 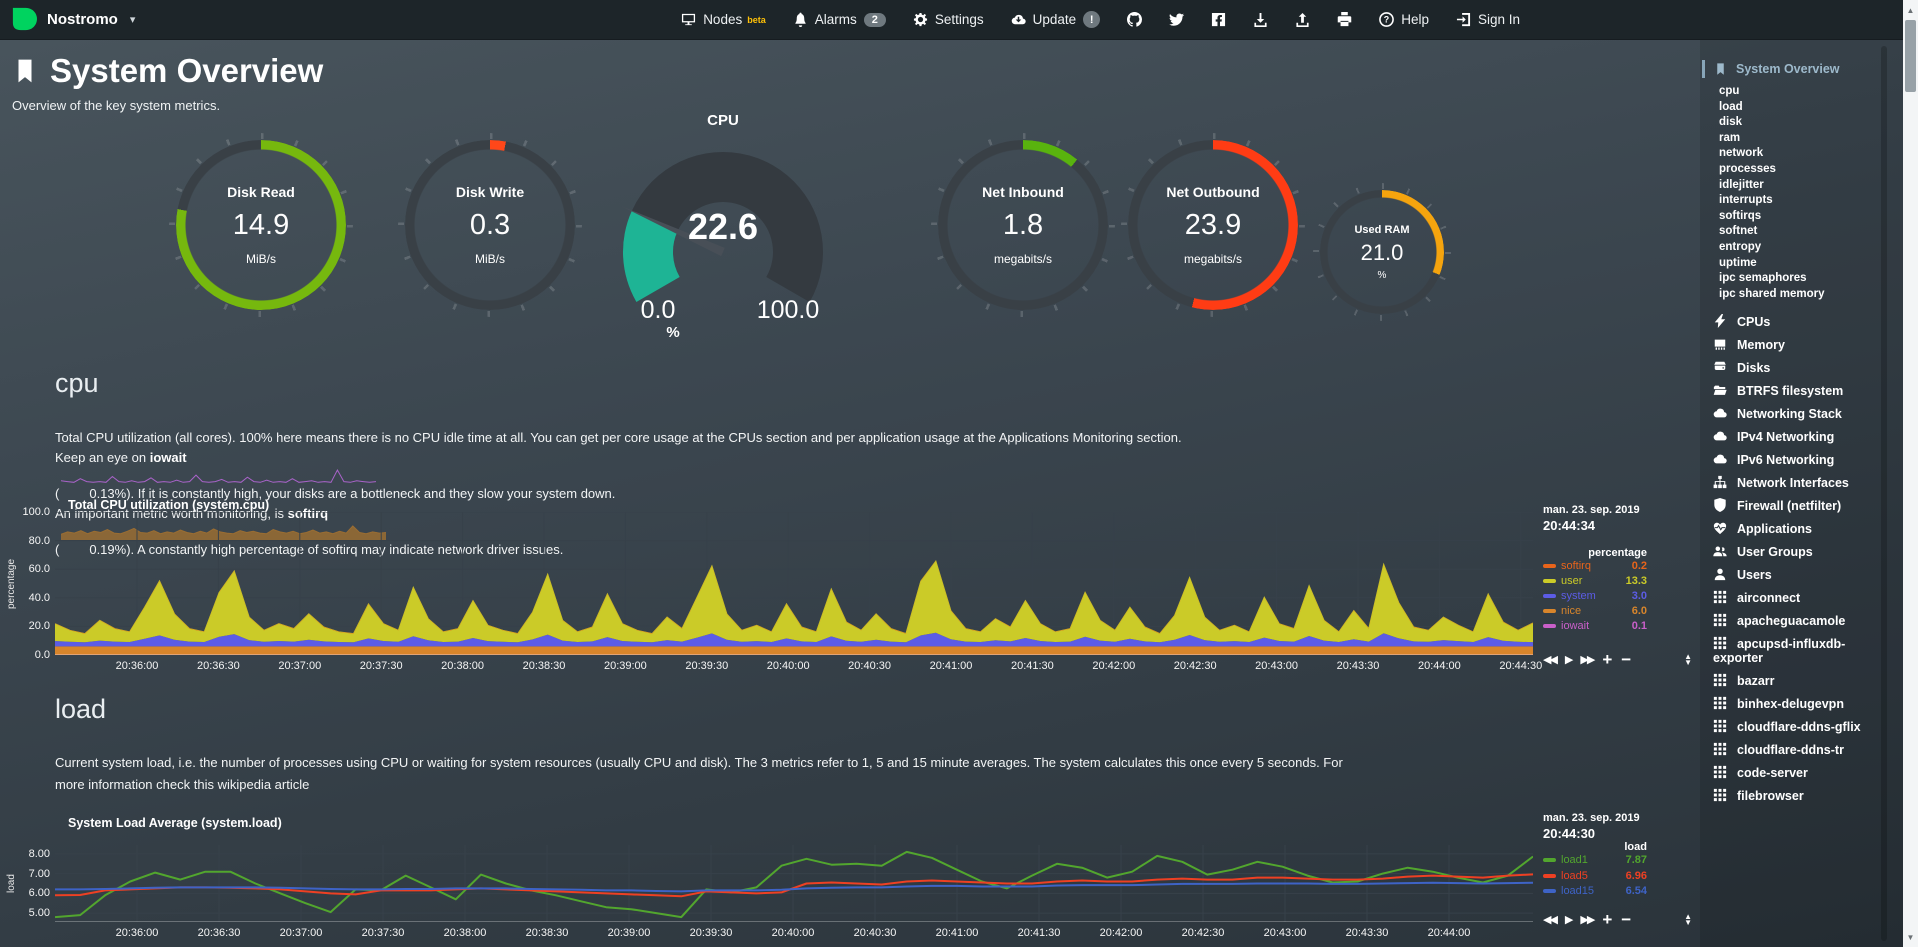 I want to click on load-section-heading: load, so click(x=81, y=709).